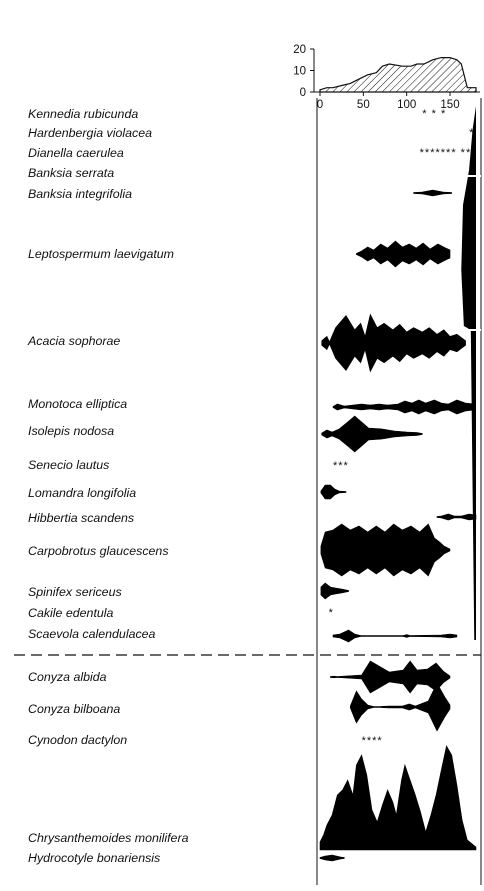  I want to click on species-label: Kennedia rubicunda, so click(83, 114).